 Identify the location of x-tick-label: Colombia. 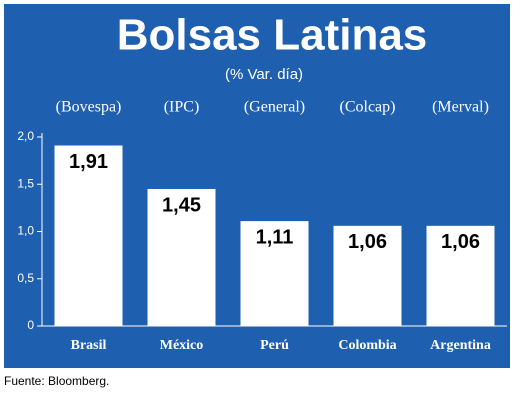
(367, 345).